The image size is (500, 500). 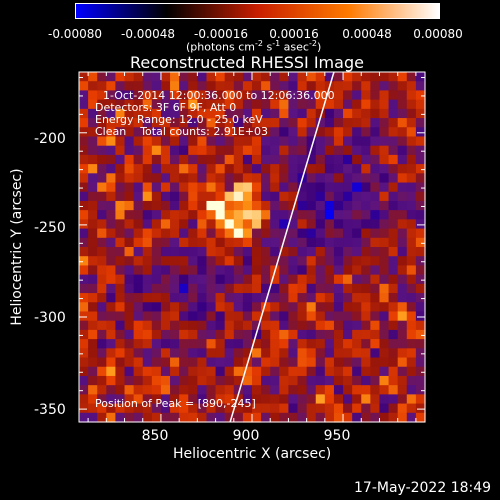 What do you see at coordinates (337, 436) in the screenshot?
I see `x-tick-label: 950` at bounding box center [337, 436].